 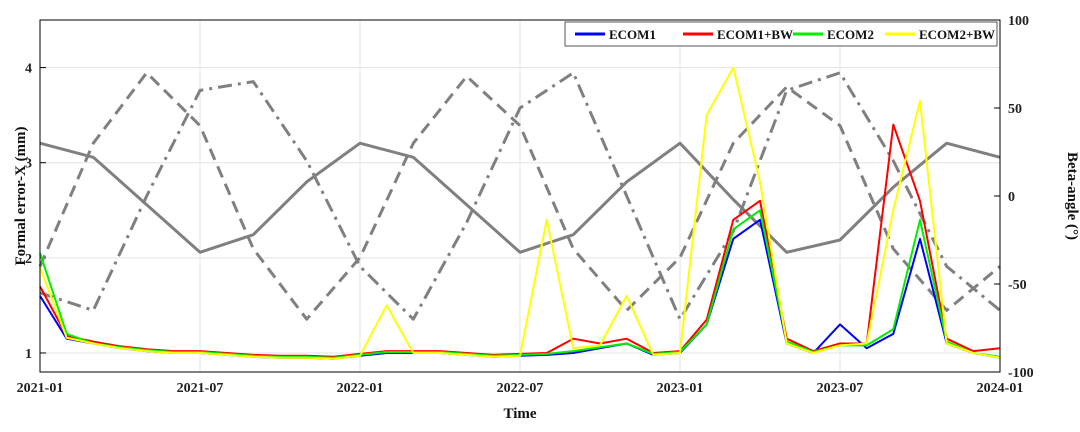 What do you see at coordinates (1000, 388) in the screenshot?
I see `x-tick-label: 2024-01` at bounding box center [1000, 388].